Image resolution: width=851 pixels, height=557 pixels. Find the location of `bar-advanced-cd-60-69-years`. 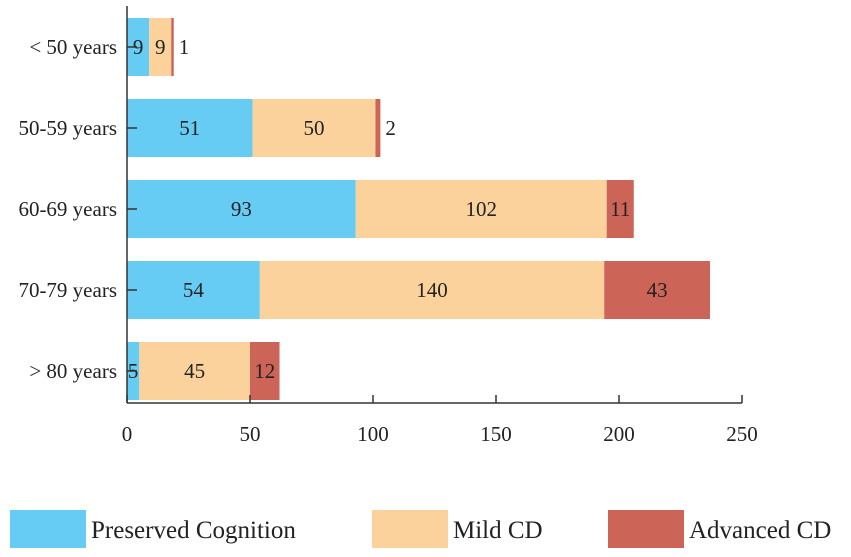

bar-advanced-cd-60-69-years is located at coordinates (620, 209).